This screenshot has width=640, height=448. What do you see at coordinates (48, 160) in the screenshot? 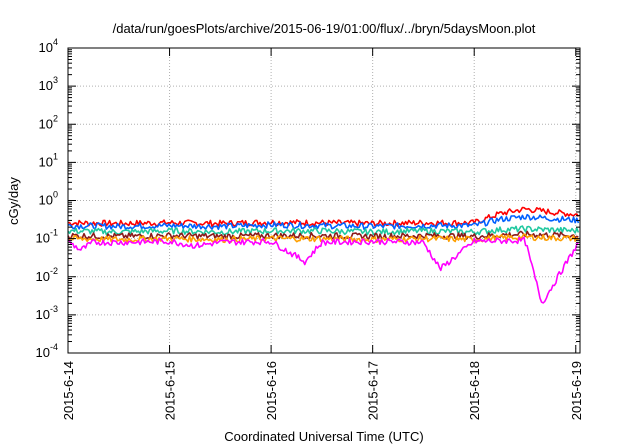
I see `y-tick-label: 10¹` at bounding box center [48, 160].